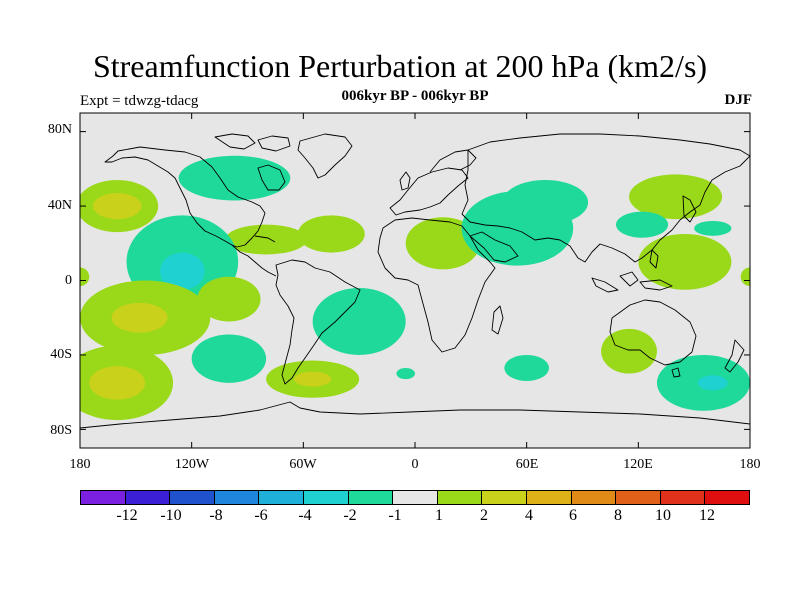 The width and height of the screenshot is (800, 600). I want to click on x-tick-label-0: 0, so click(415, 464).